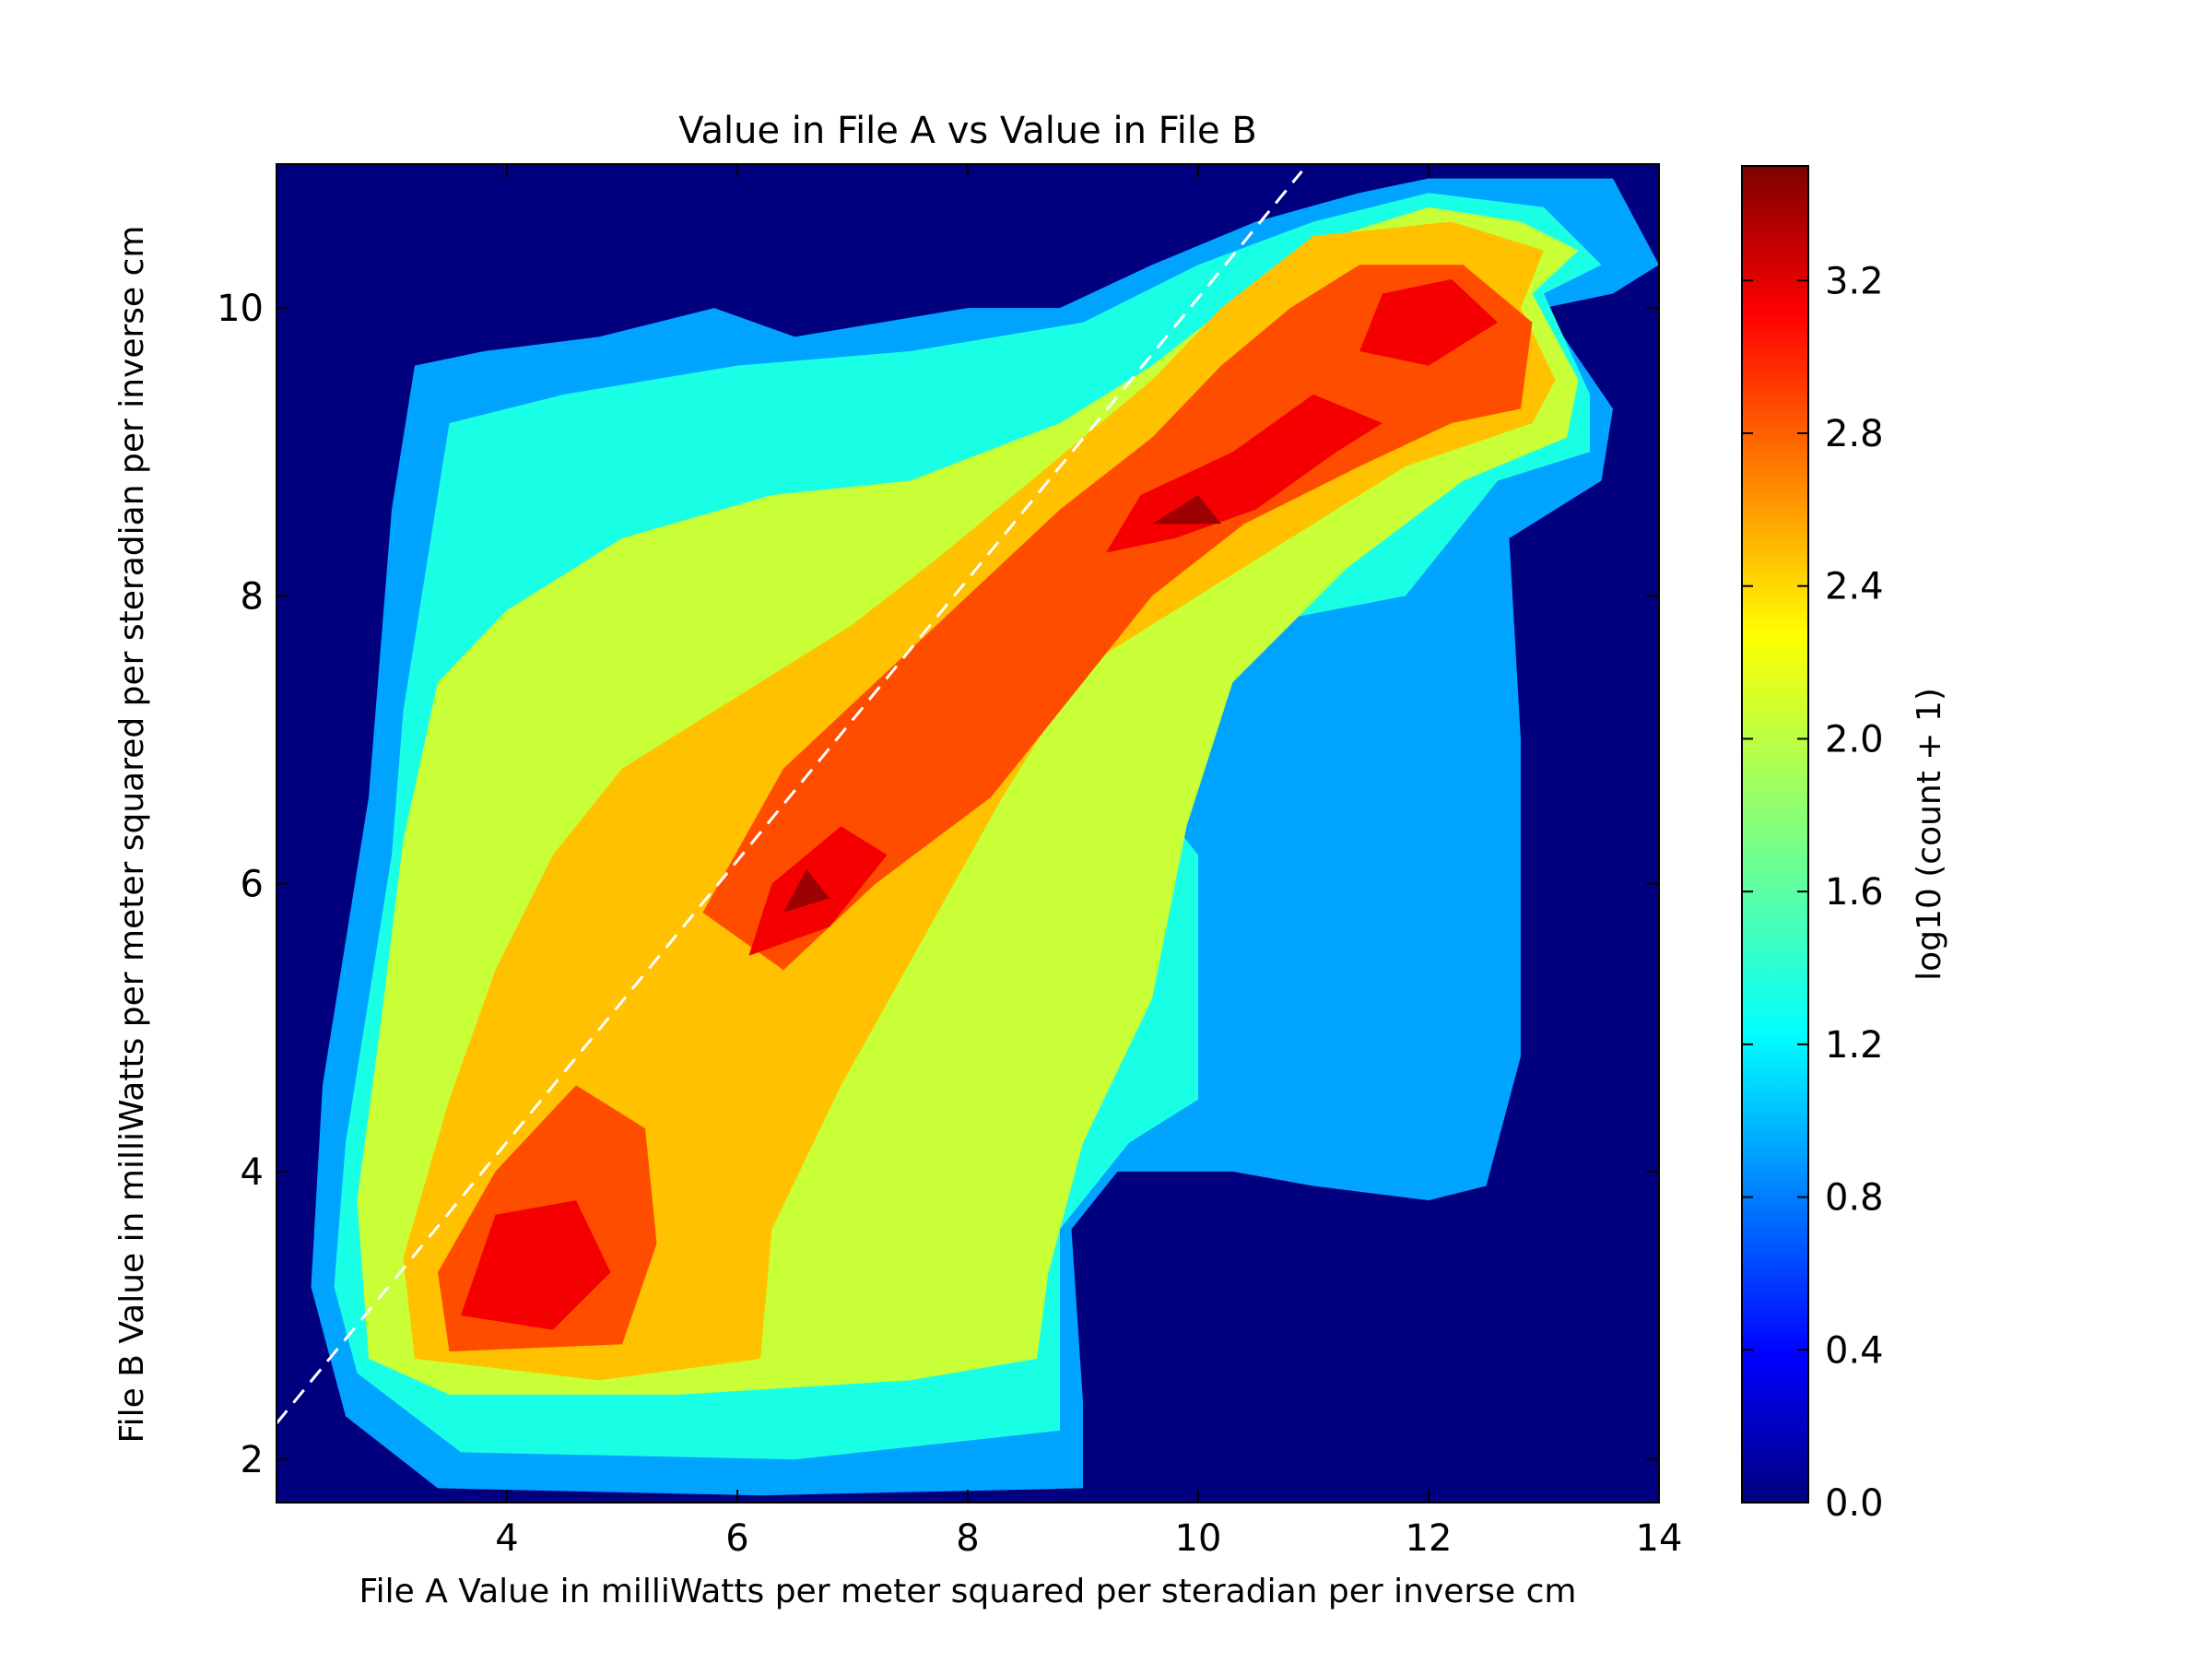 This screenshot has width=2212, height=1663. What do you see at coordinates (252, 885) in the screenshot?
I see `y-tick-label: 6` at bounding box center [252, 885].